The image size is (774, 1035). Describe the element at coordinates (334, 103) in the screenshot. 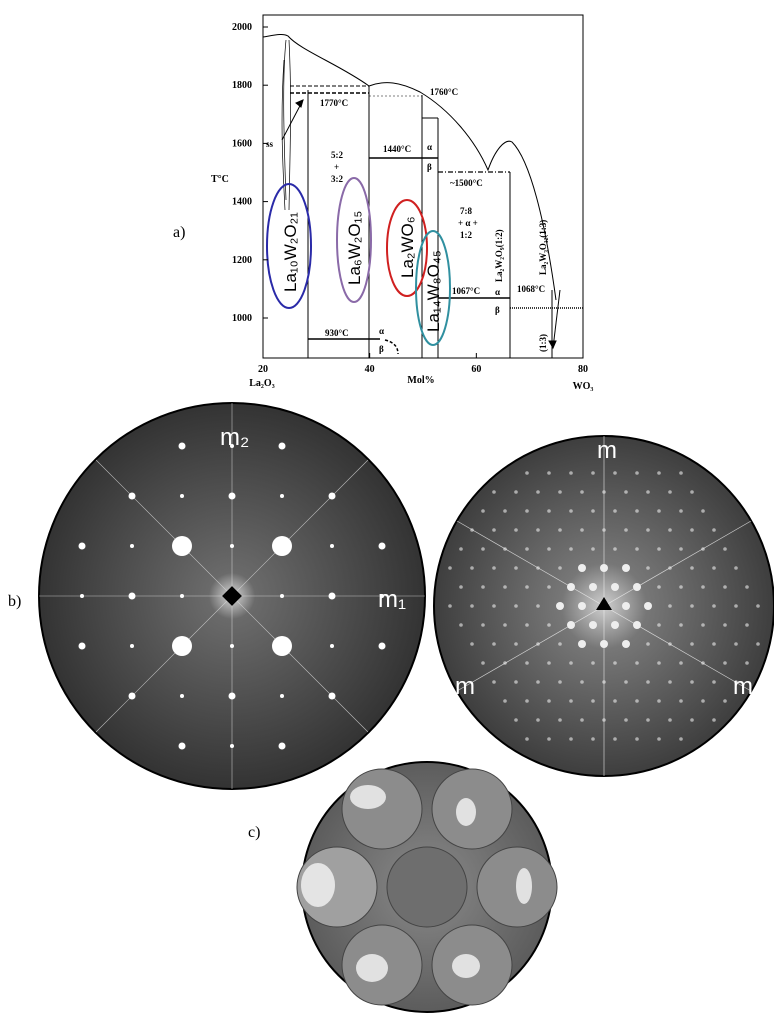

I see `annotation: 1770°C` at that location.